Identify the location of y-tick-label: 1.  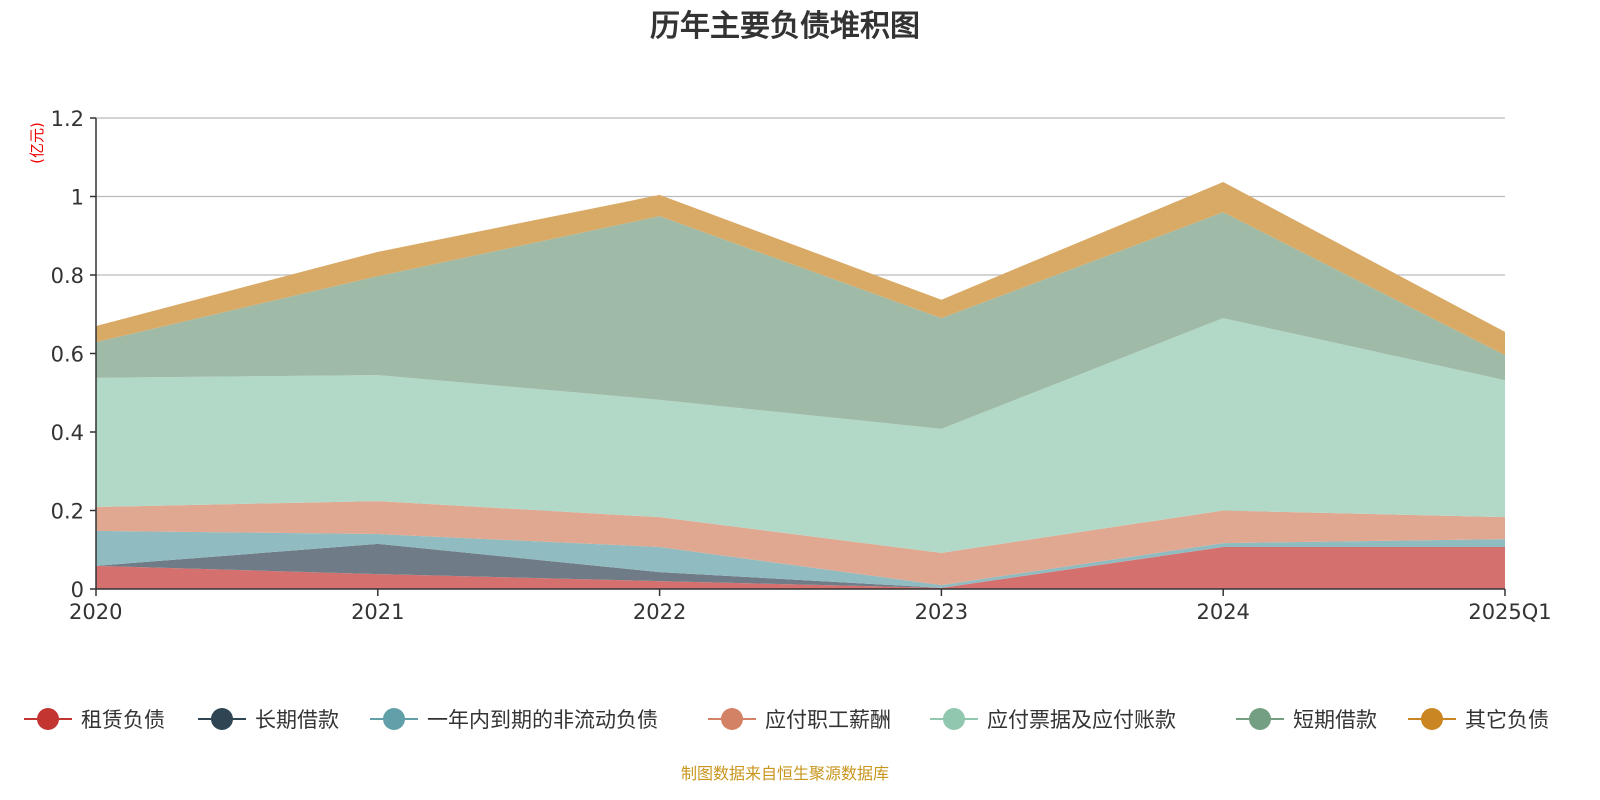
(77, 198).